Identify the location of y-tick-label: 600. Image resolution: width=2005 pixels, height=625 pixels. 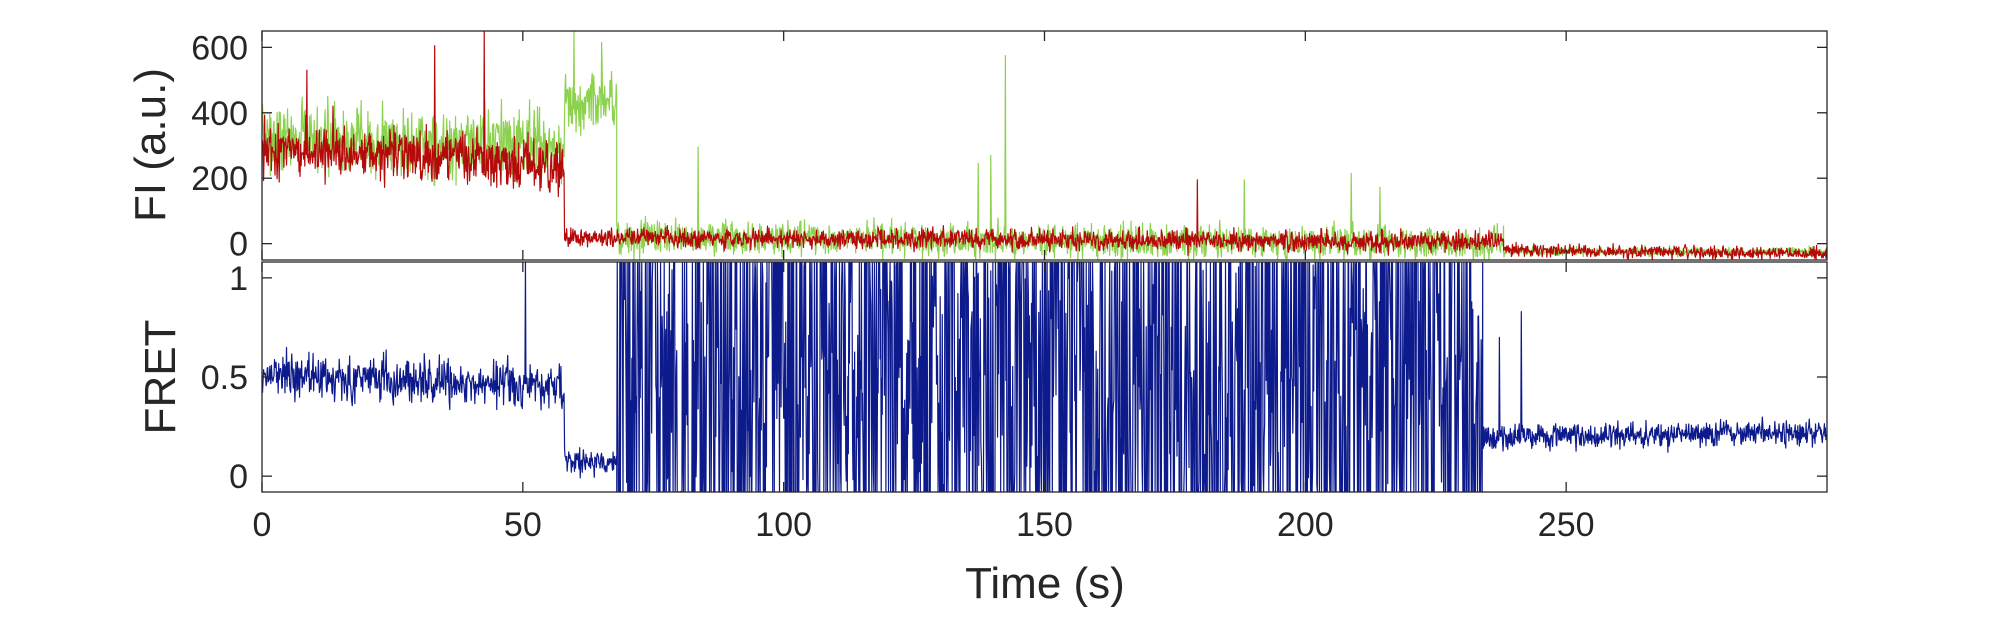
(219, 48).